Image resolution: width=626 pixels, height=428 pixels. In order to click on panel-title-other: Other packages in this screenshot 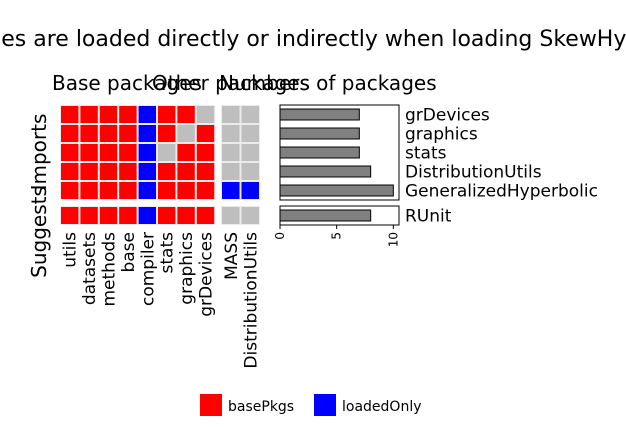, I will do `click(231, 83)`.